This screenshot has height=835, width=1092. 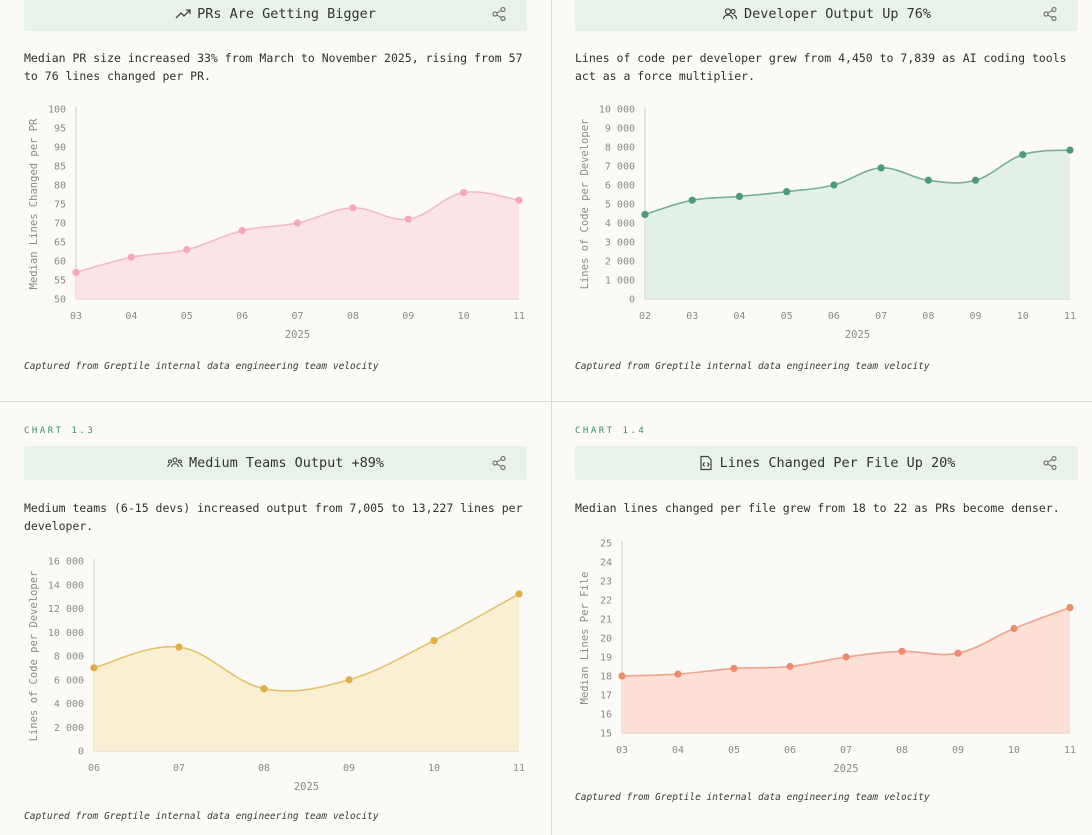 I want to click on y-tick-label: 17, so click(x=606, y=696).